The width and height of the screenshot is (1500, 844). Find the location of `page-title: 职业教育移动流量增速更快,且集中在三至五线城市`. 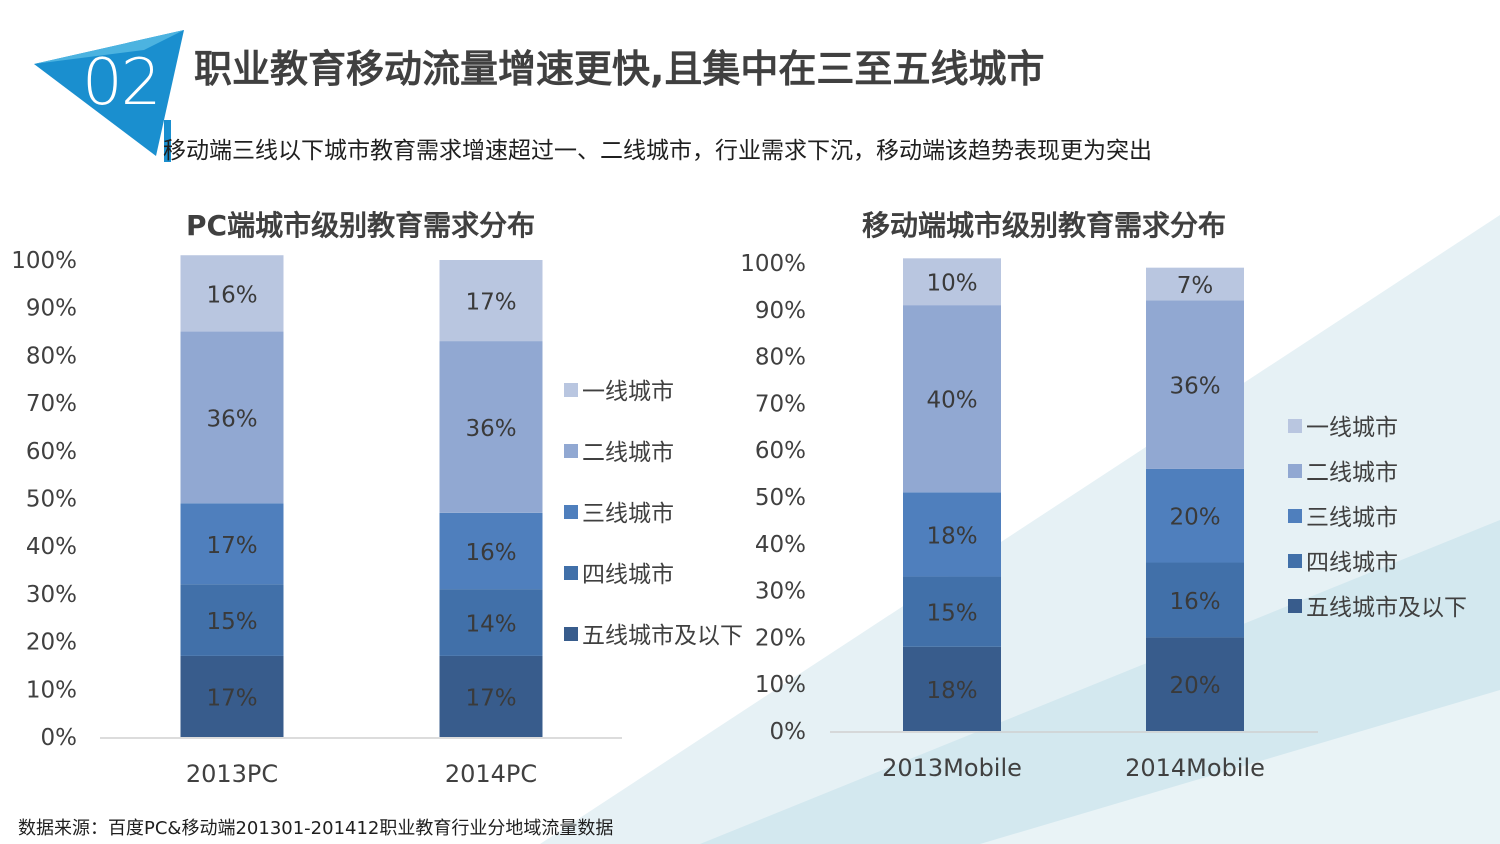

page-title: 职业教育移动流量增速更快,且集中在三至五线城市 is located at coordinates (619, 69).